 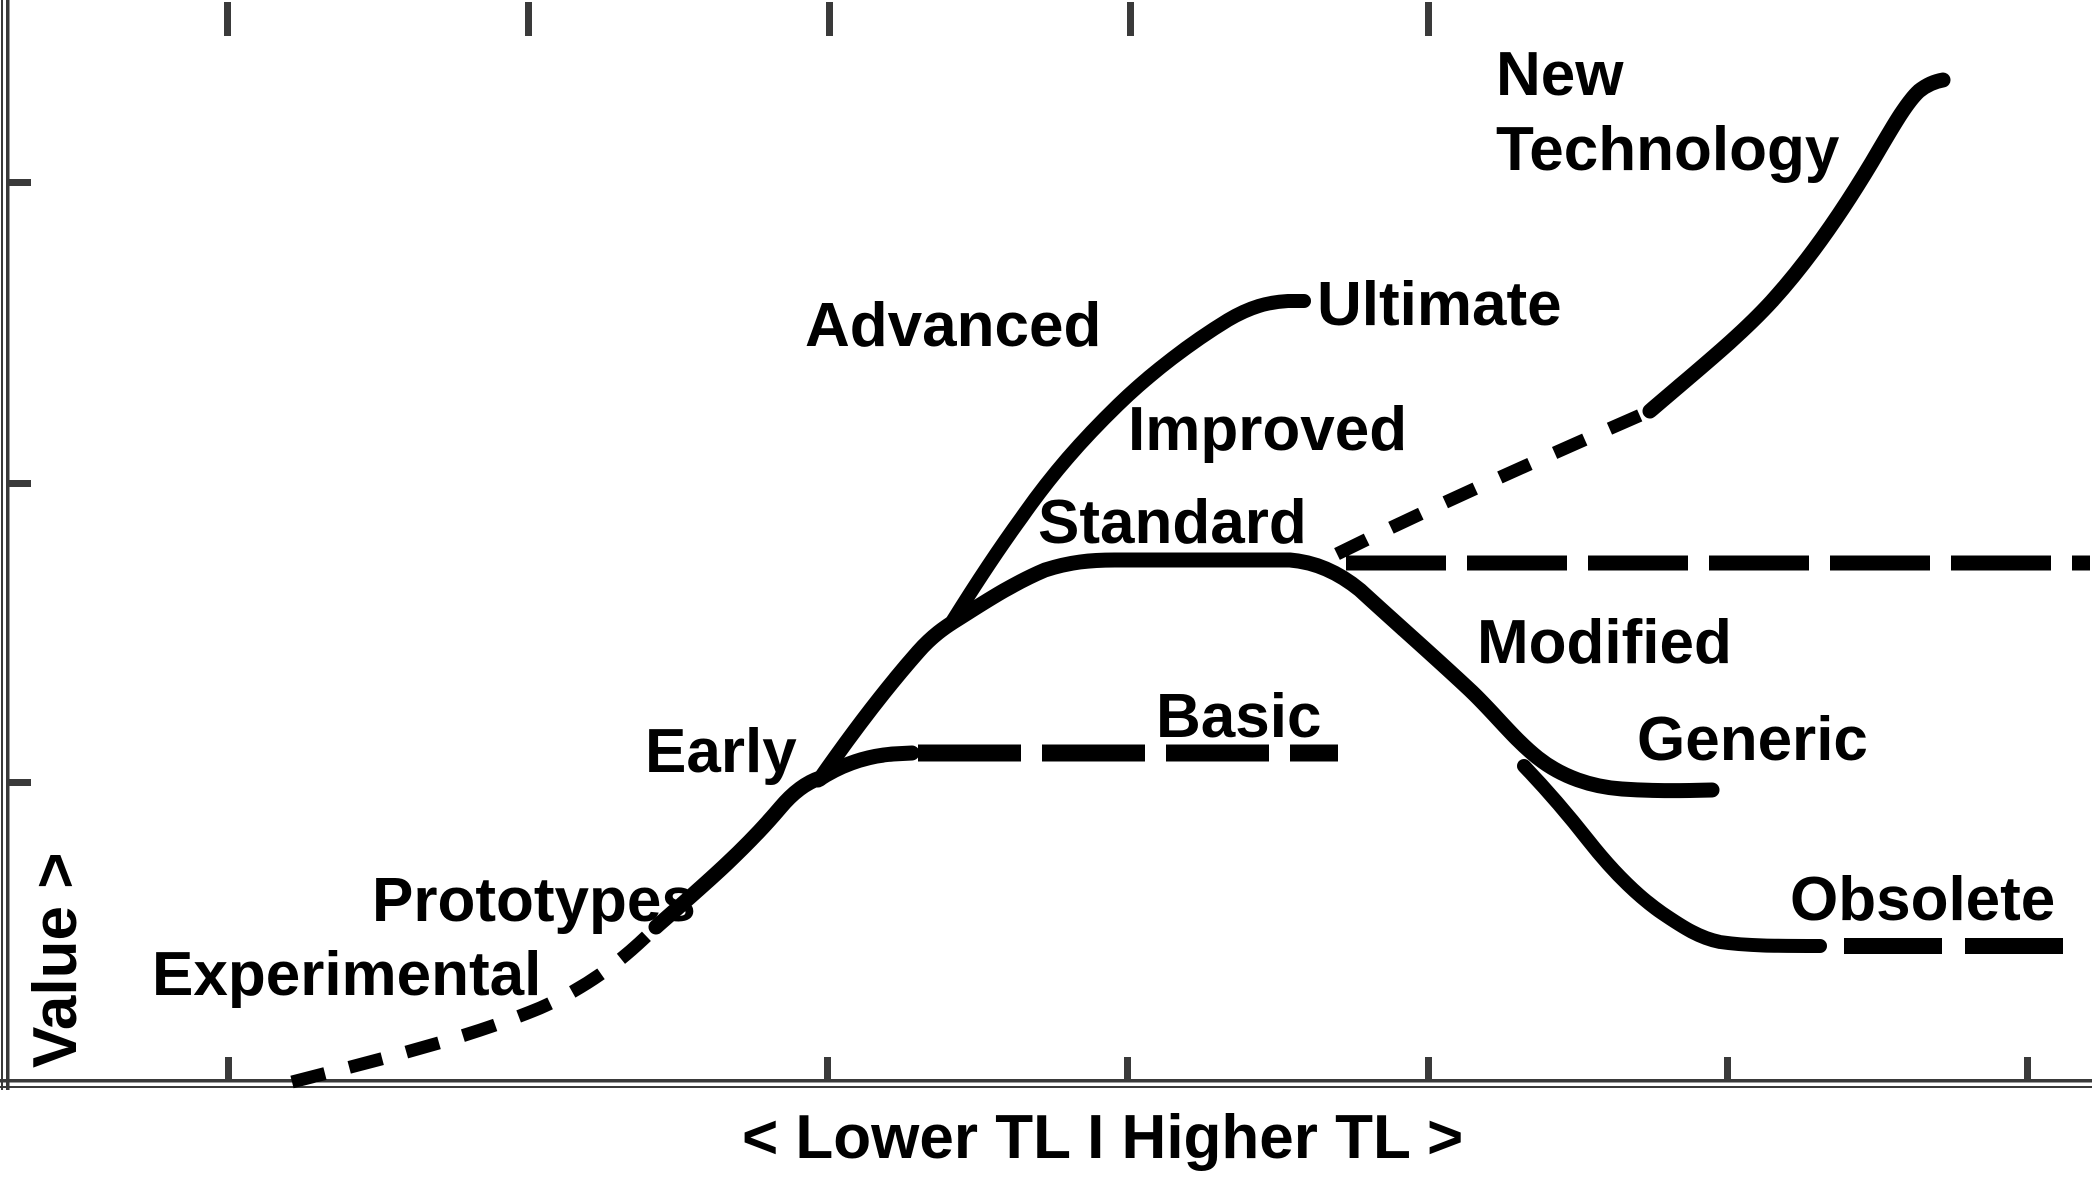 What do you see at coordinates (1267, 429) in the screenshot?
I see `label-improved: Improved` at bounding box center [1267, 429].